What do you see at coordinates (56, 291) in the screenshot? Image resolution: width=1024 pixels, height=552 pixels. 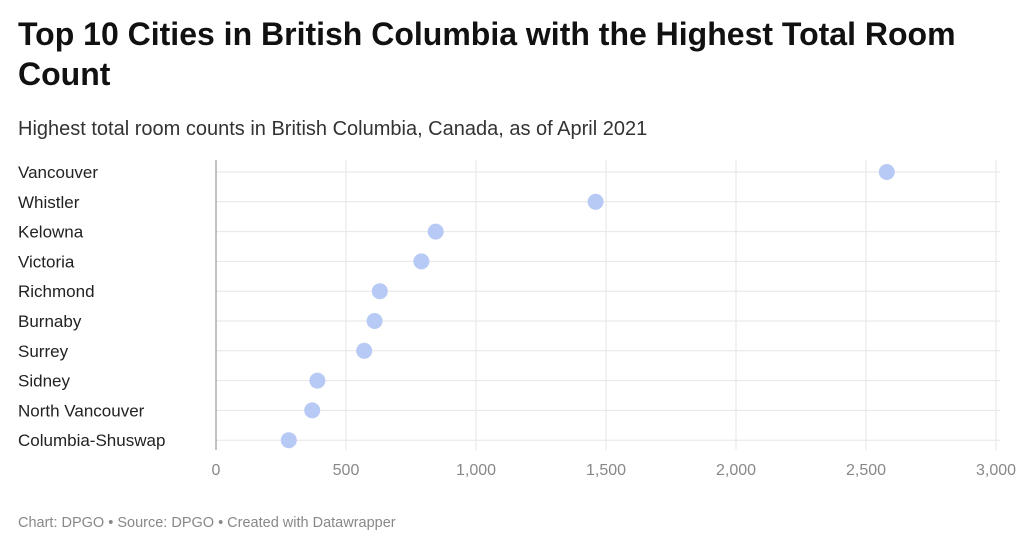 I see `category-label: Richmond` at bounding box center [56, 291].